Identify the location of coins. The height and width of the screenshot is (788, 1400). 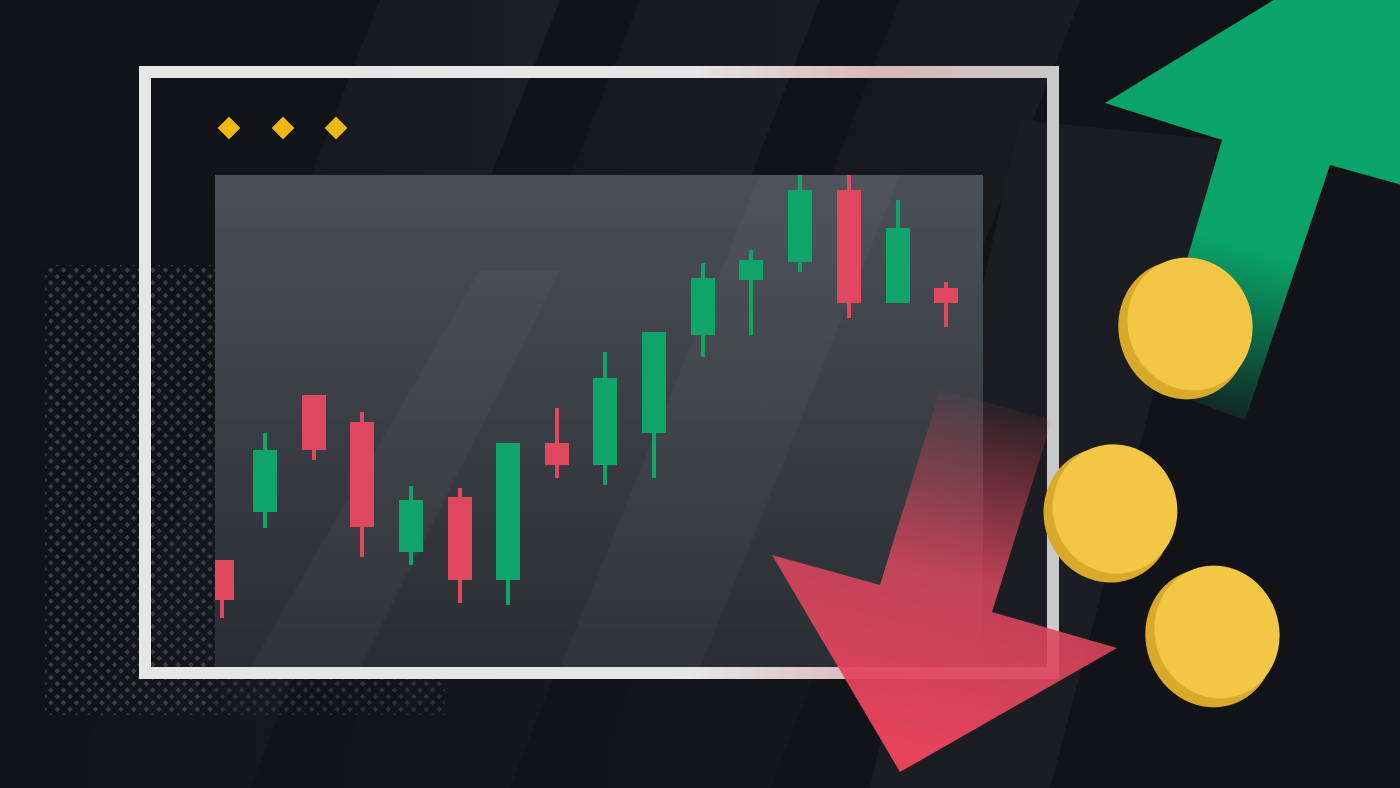
(1161, 482).